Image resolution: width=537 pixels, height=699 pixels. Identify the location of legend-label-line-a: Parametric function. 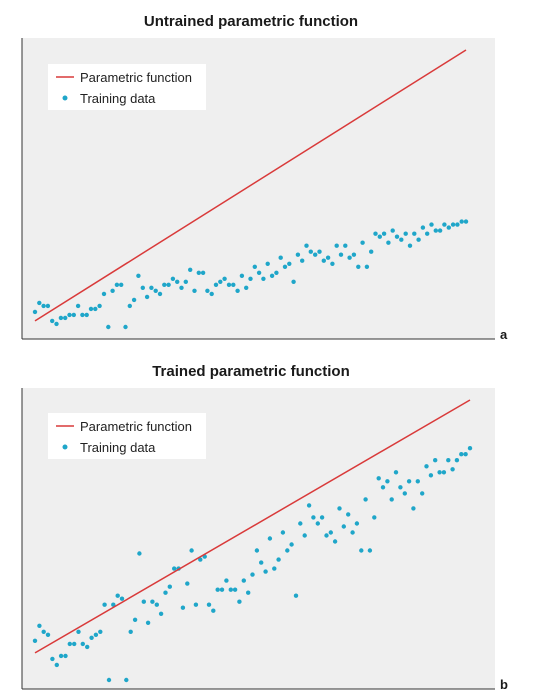
(136, 77).